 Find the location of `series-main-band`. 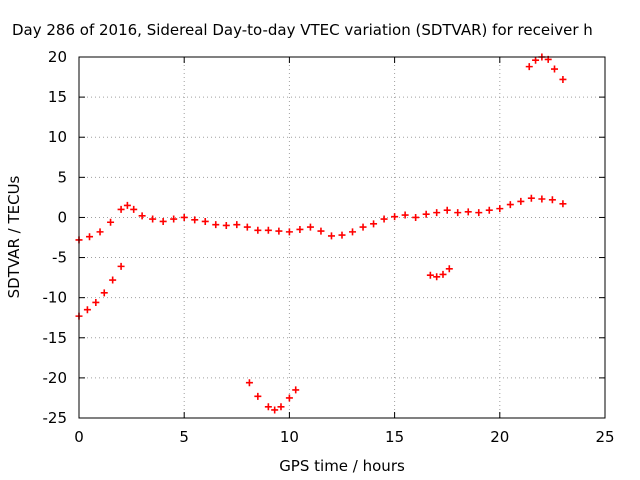

series-main-band is located at coordinates (321, 219).